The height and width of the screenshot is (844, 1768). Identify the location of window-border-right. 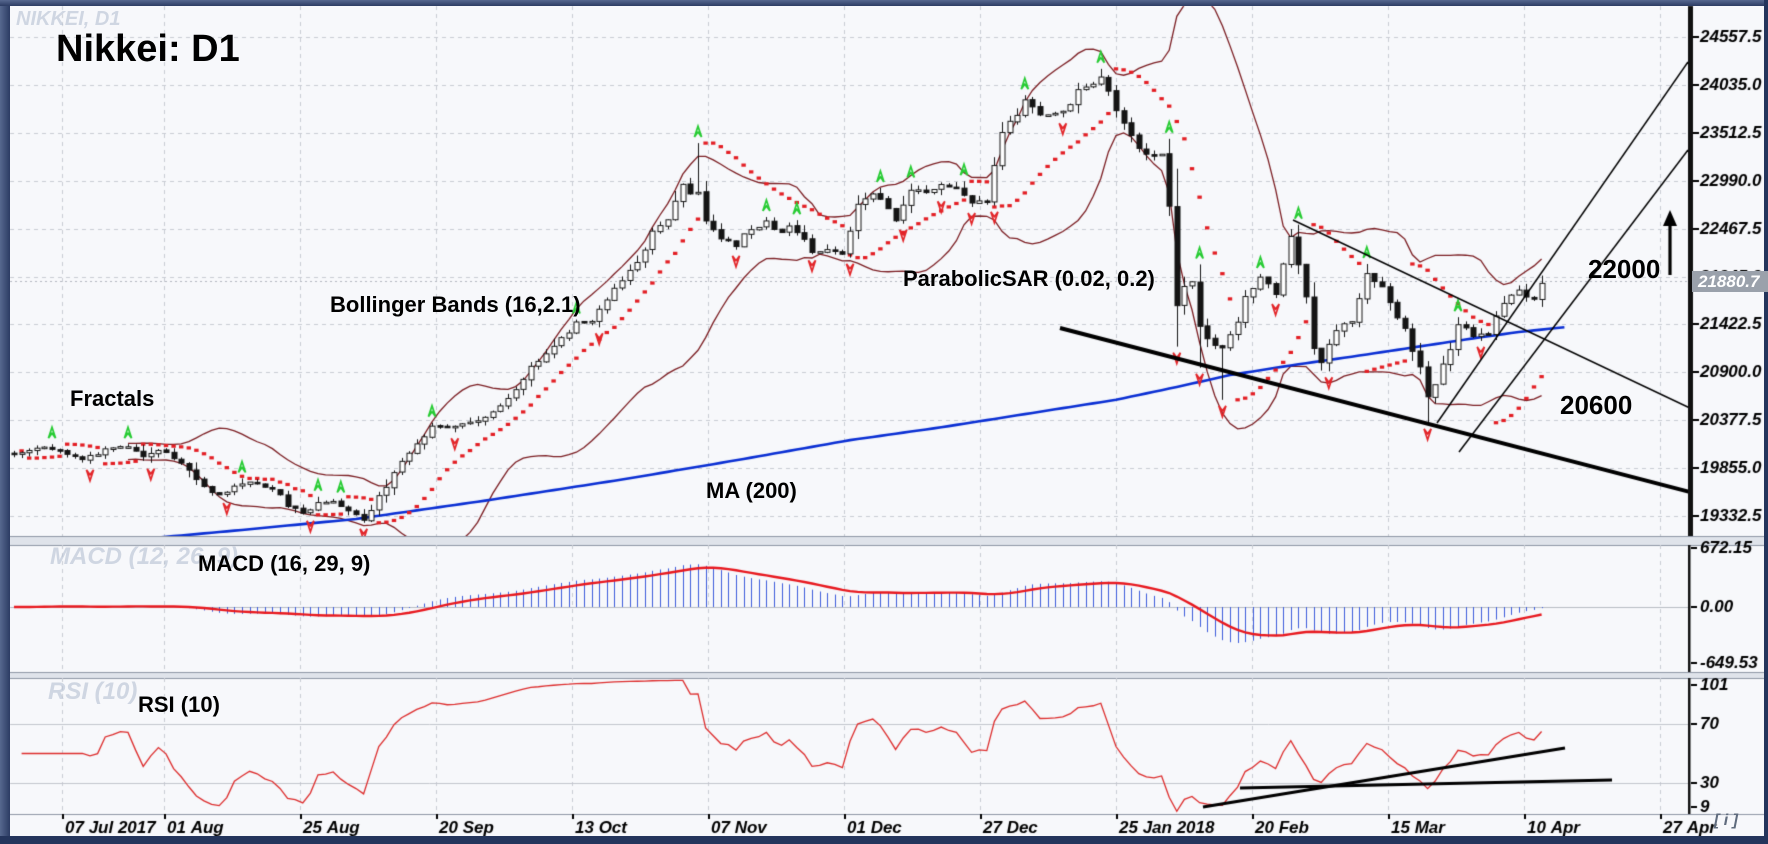
(1766, 422).